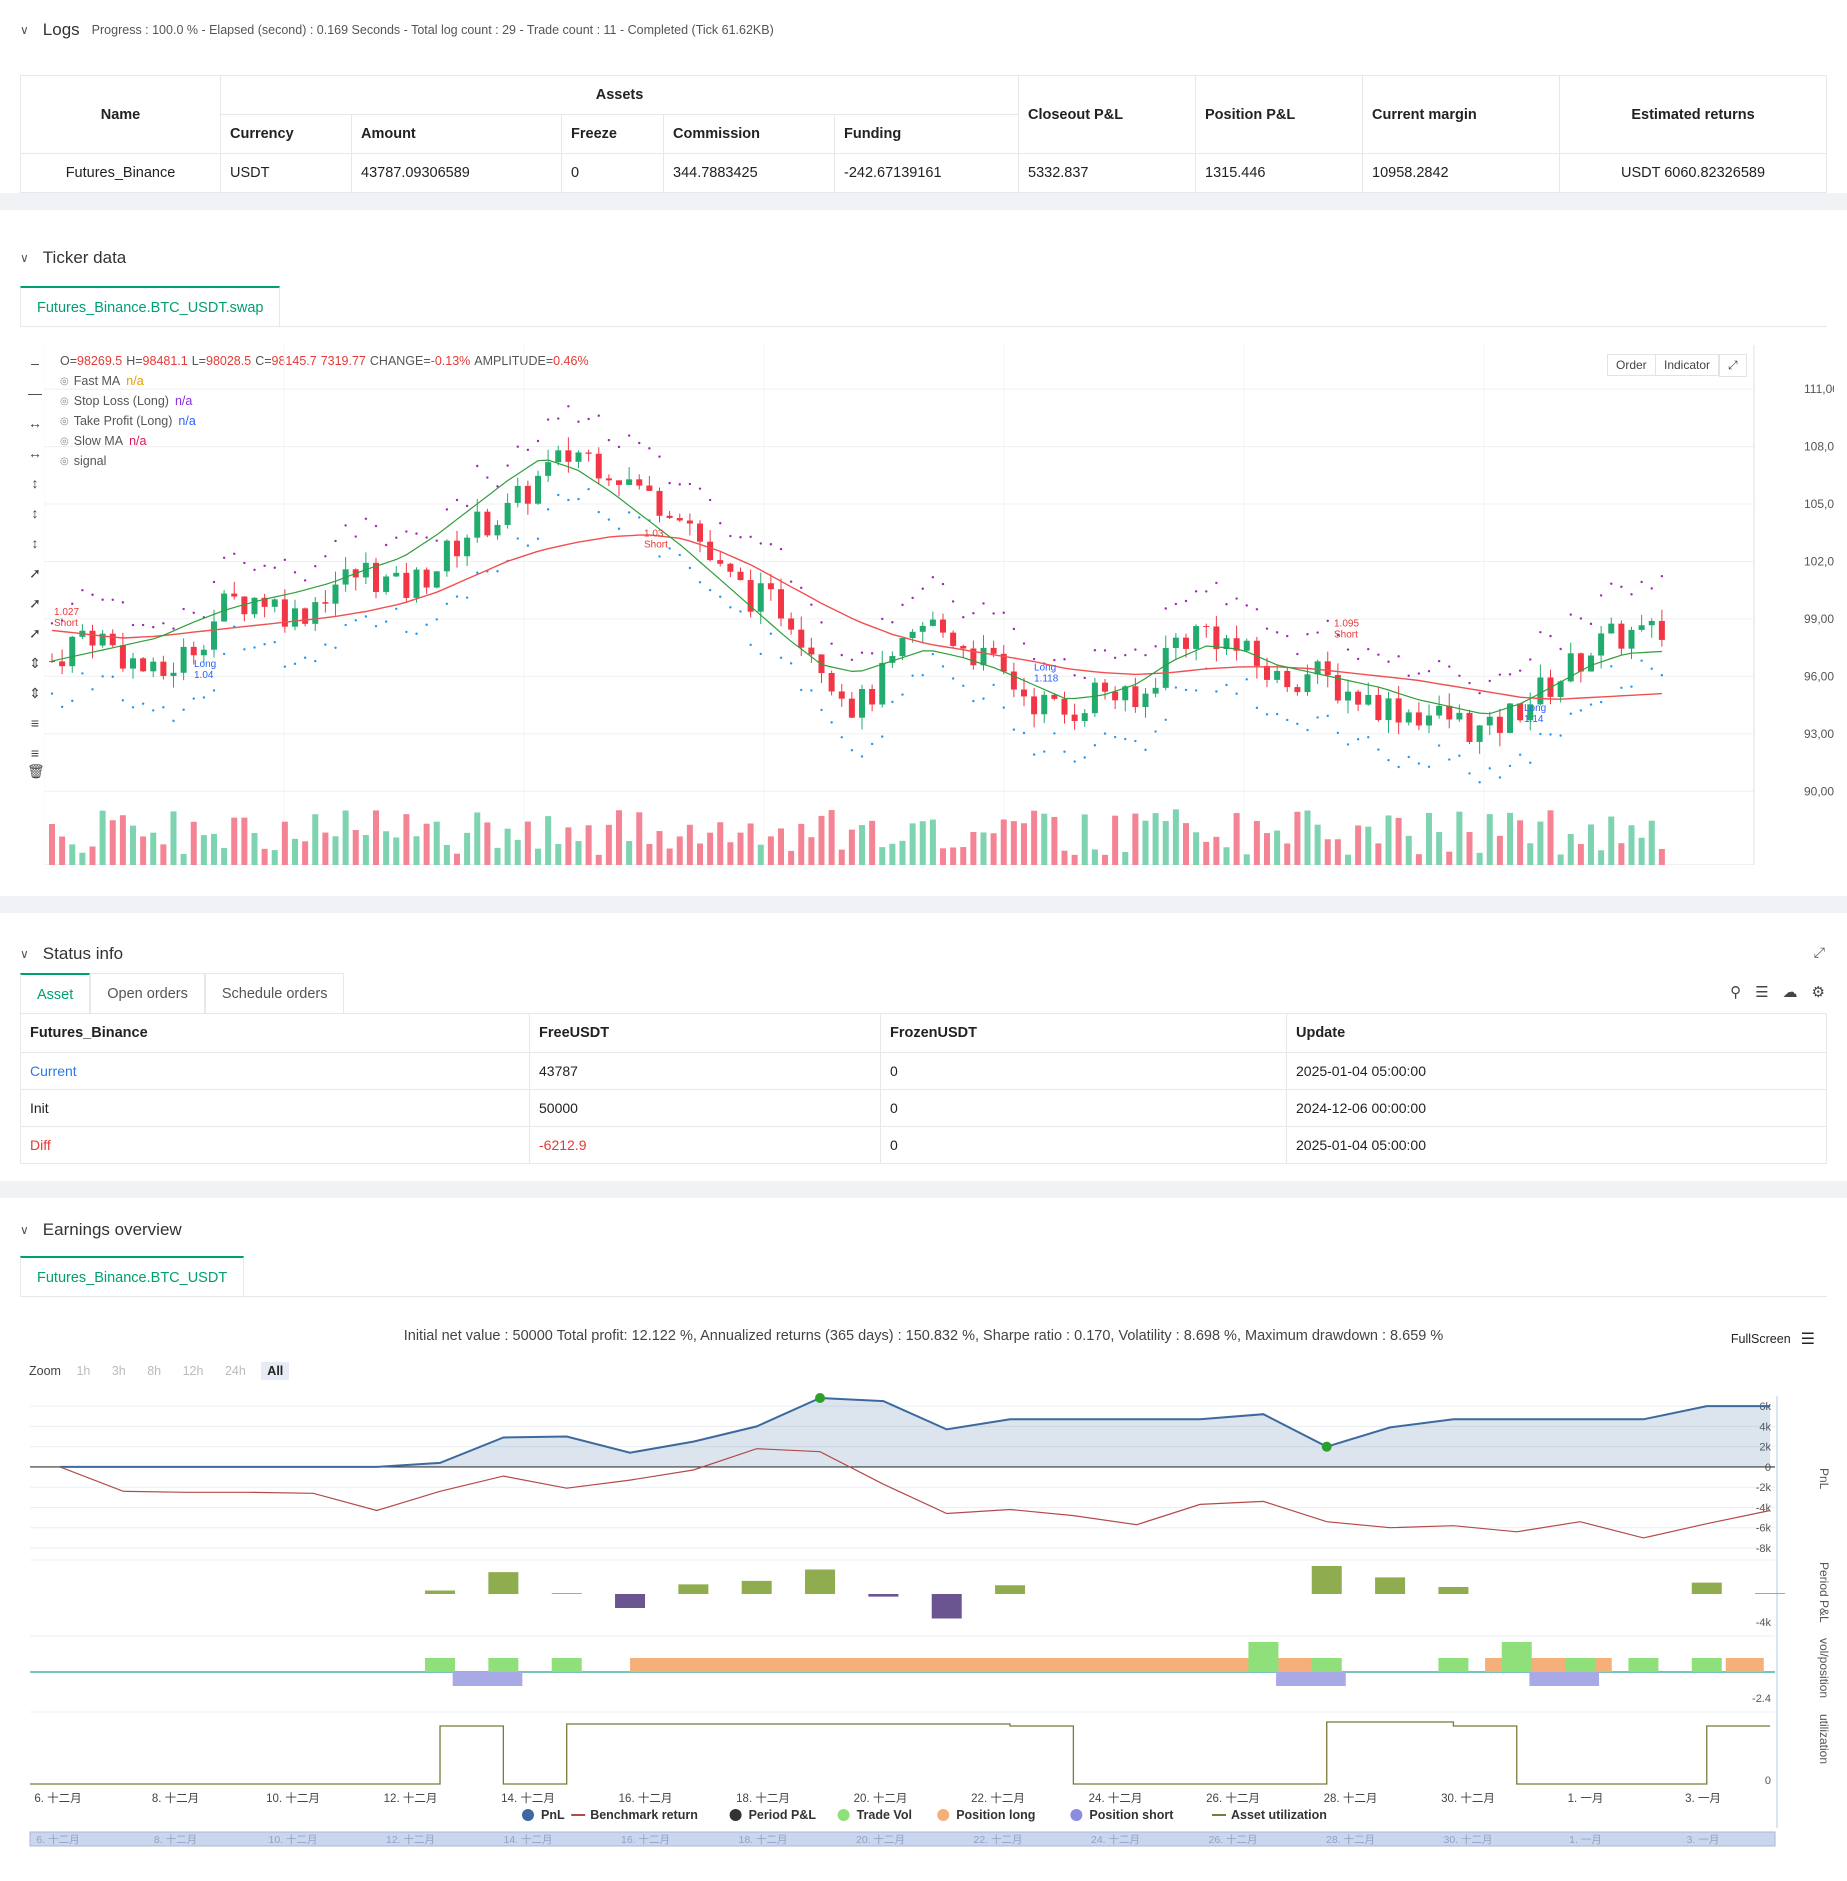 This screenshot has width=1847, height=1881. What do you see at coordinates (274, 993) in the screenshot?
I see `tab-schedule-orders: Schedule orders` at bounding box center [274, 993].